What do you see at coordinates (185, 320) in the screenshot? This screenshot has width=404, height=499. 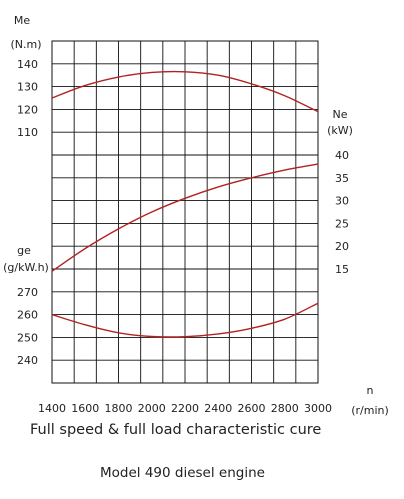 I see `series-line-ge` at bounding box center [185, 320].